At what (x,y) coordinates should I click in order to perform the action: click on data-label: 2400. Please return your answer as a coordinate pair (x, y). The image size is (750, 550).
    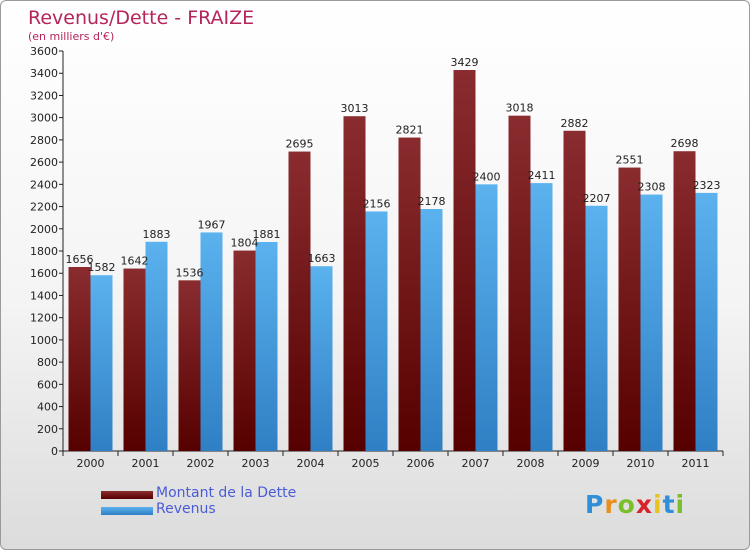
    Looking at the image, I should click on (487, 176).